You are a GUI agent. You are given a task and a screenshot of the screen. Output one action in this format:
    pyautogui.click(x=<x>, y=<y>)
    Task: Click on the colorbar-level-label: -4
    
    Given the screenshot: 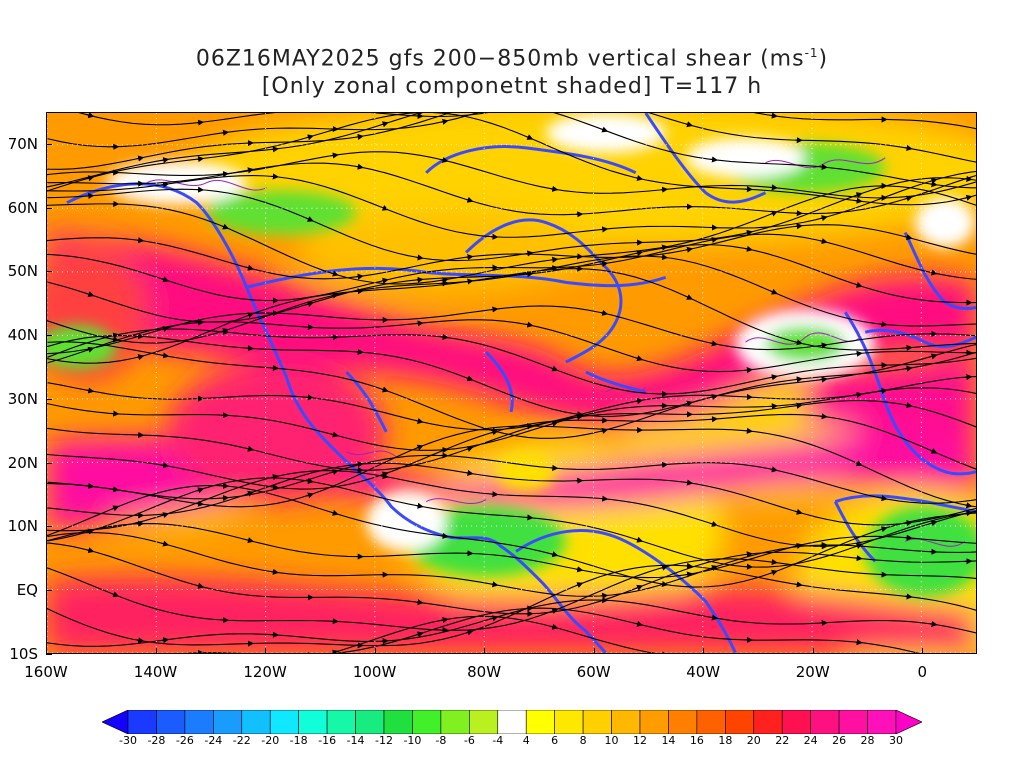 What is the action you would take?
    pyautogui.click(x=498, y=740)
    